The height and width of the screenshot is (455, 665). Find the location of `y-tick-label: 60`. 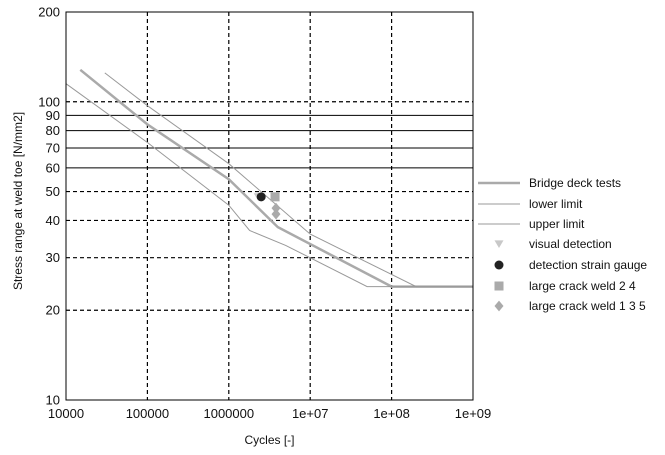

y-tick-label: 60 is located at coordinates (53, 167).